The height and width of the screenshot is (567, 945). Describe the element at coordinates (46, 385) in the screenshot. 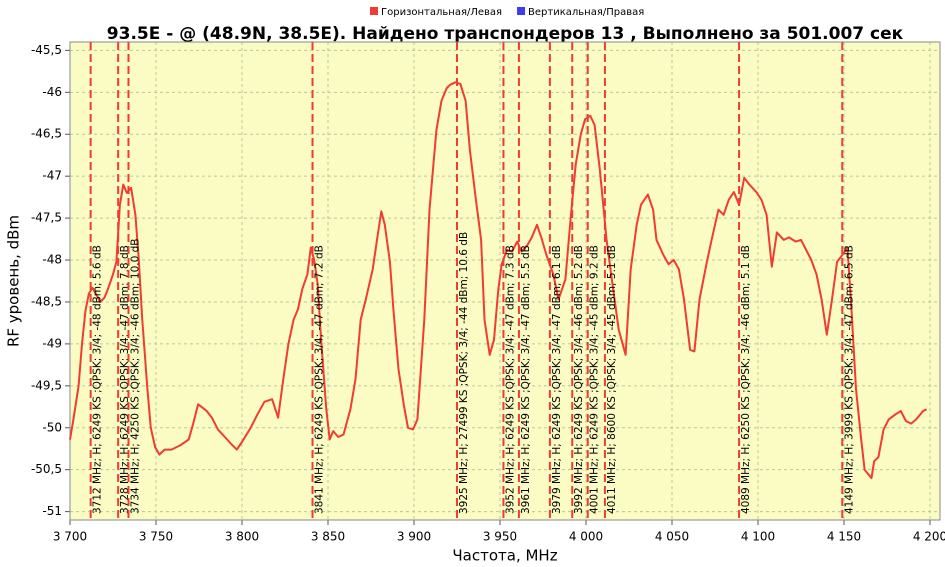

I see `y-tick-label: -49,5` at that location.